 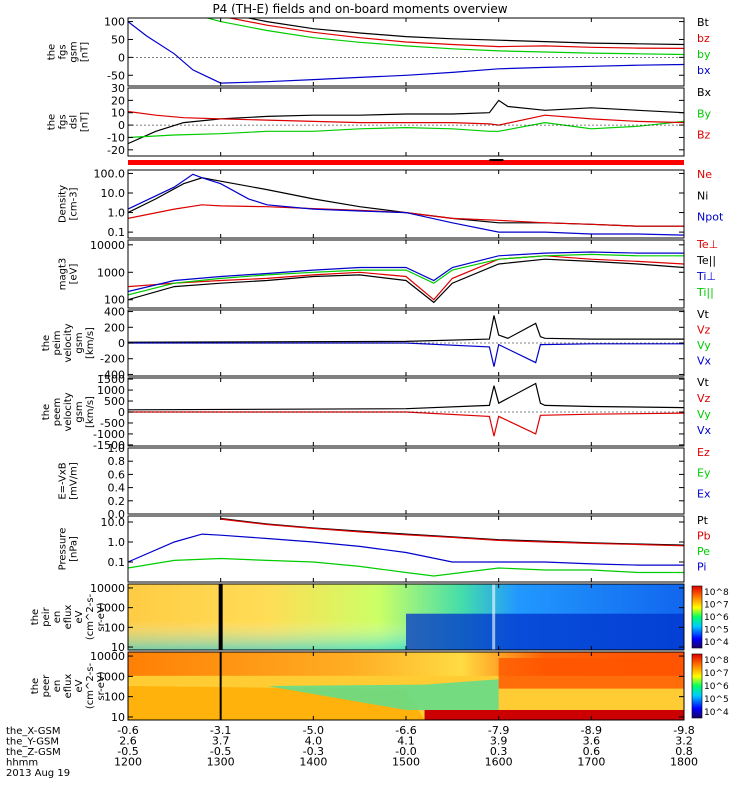 What do you see at coordinates (704, 135) in the screenshot?
I see `legend-entry-Bz: Bz` at bounding box center [704, 135].